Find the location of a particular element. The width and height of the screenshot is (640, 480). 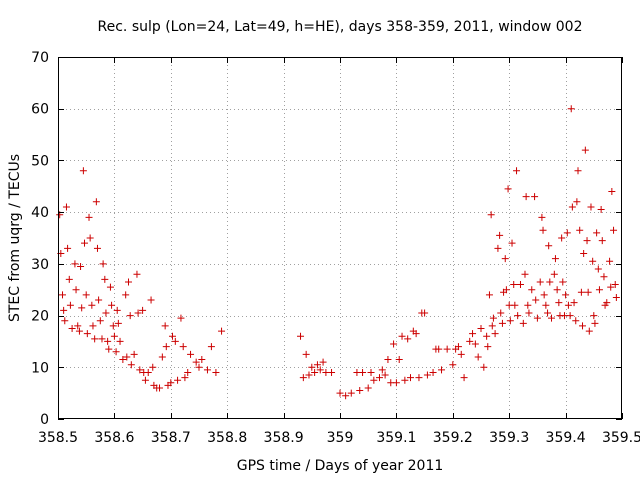

y-tick-label: 10 is located at coordinates (40, 368).